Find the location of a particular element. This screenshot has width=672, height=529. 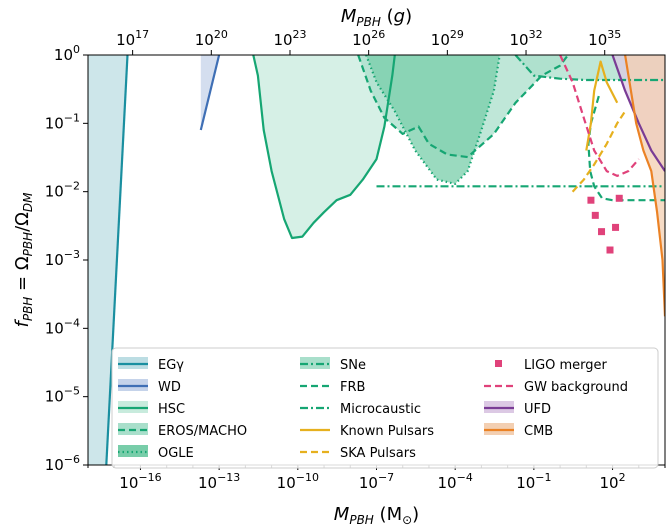

x-tick-label: 10⁻¹⁶ is located at coordinates (140, 481).